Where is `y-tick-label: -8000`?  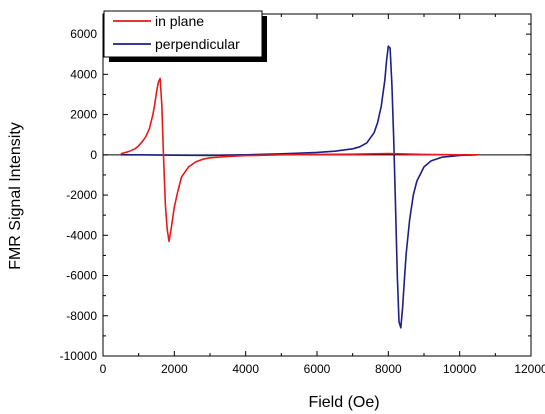 y-tick-label: -8000 is located at coordinates (81, 316).